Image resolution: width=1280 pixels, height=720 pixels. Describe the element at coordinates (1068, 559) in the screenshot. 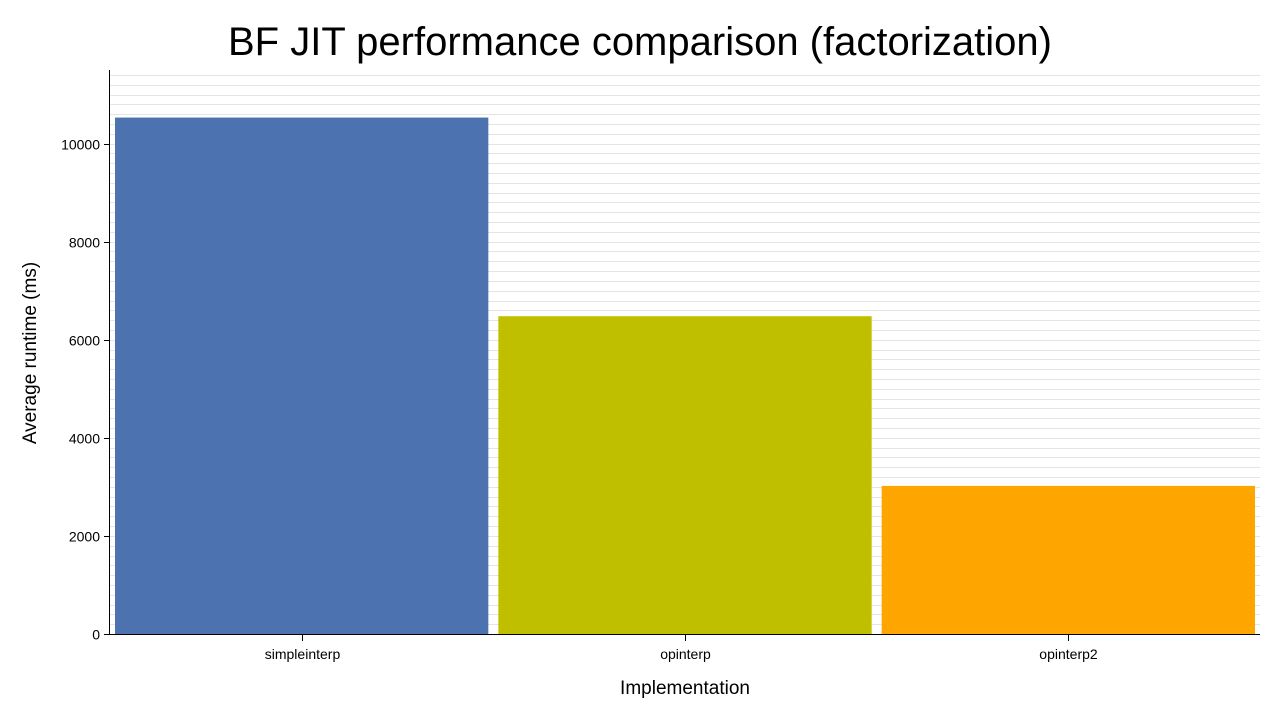

I see `bar-opinterp2` at that location.